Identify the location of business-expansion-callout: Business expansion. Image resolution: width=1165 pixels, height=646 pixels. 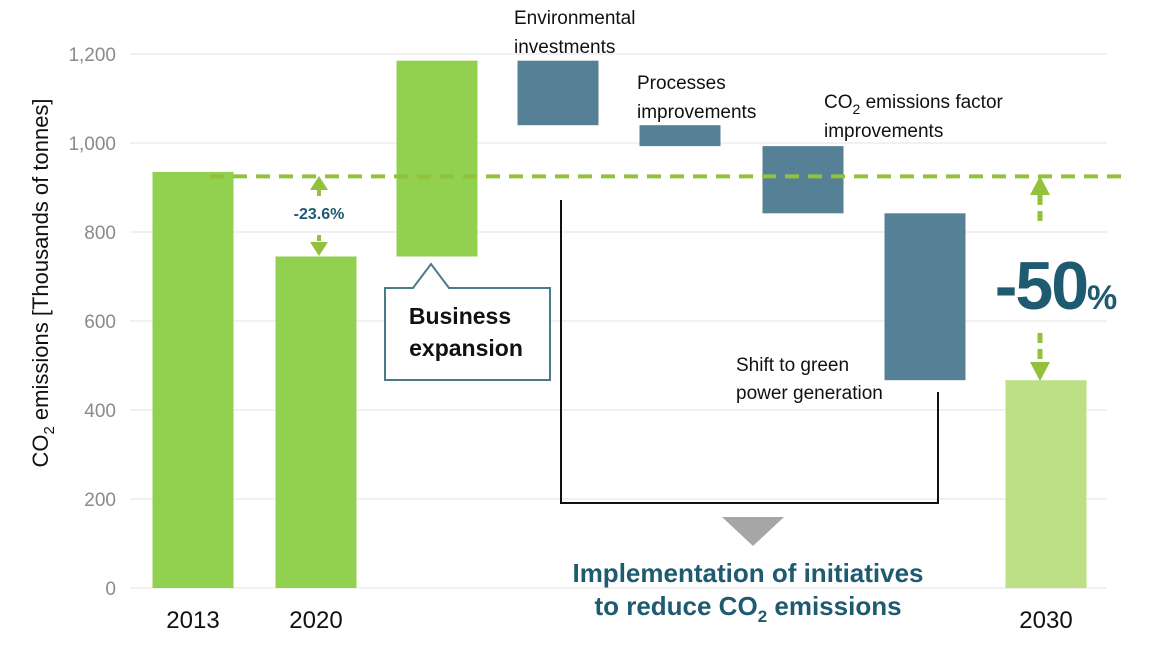
(467, 321).